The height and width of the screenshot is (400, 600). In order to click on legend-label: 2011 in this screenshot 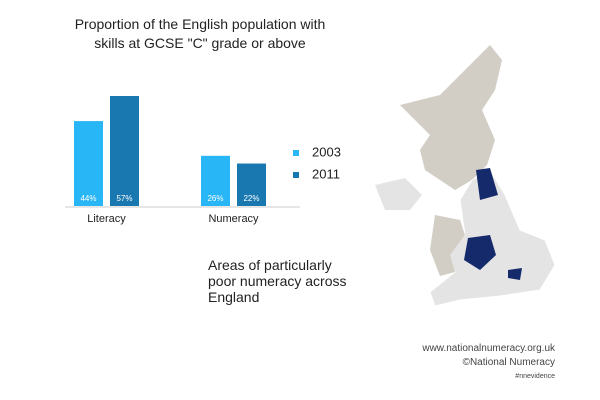, I will do `click(326, 173)`.